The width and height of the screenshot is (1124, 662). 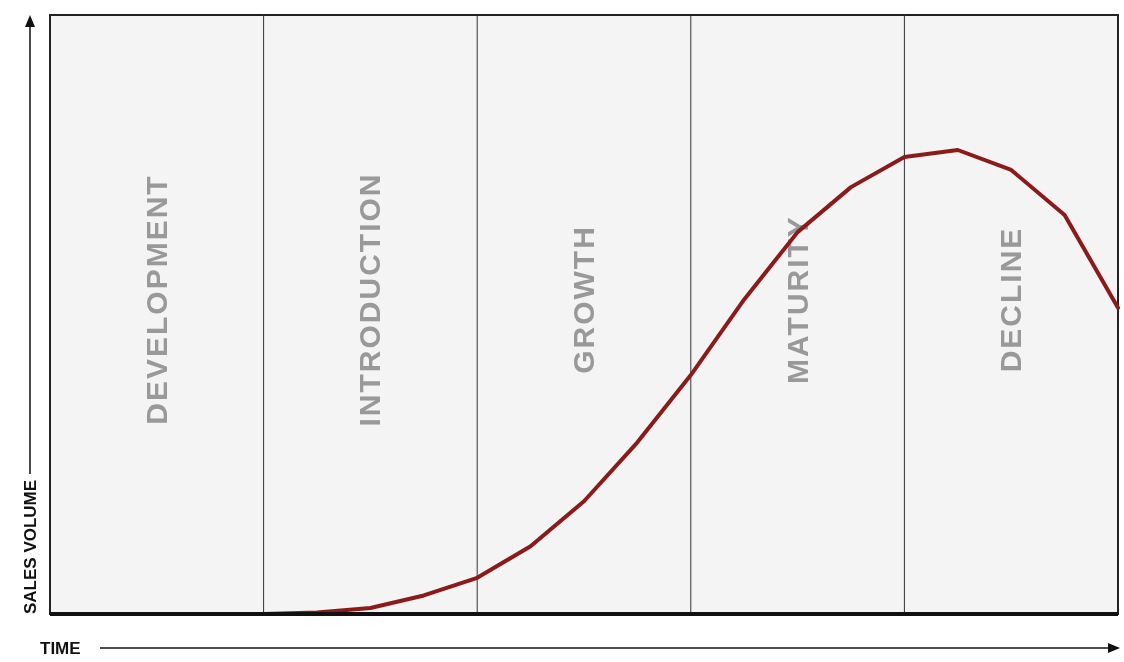 I want to click on annotation: INTRODUCTION, so click(x=370, y=299).